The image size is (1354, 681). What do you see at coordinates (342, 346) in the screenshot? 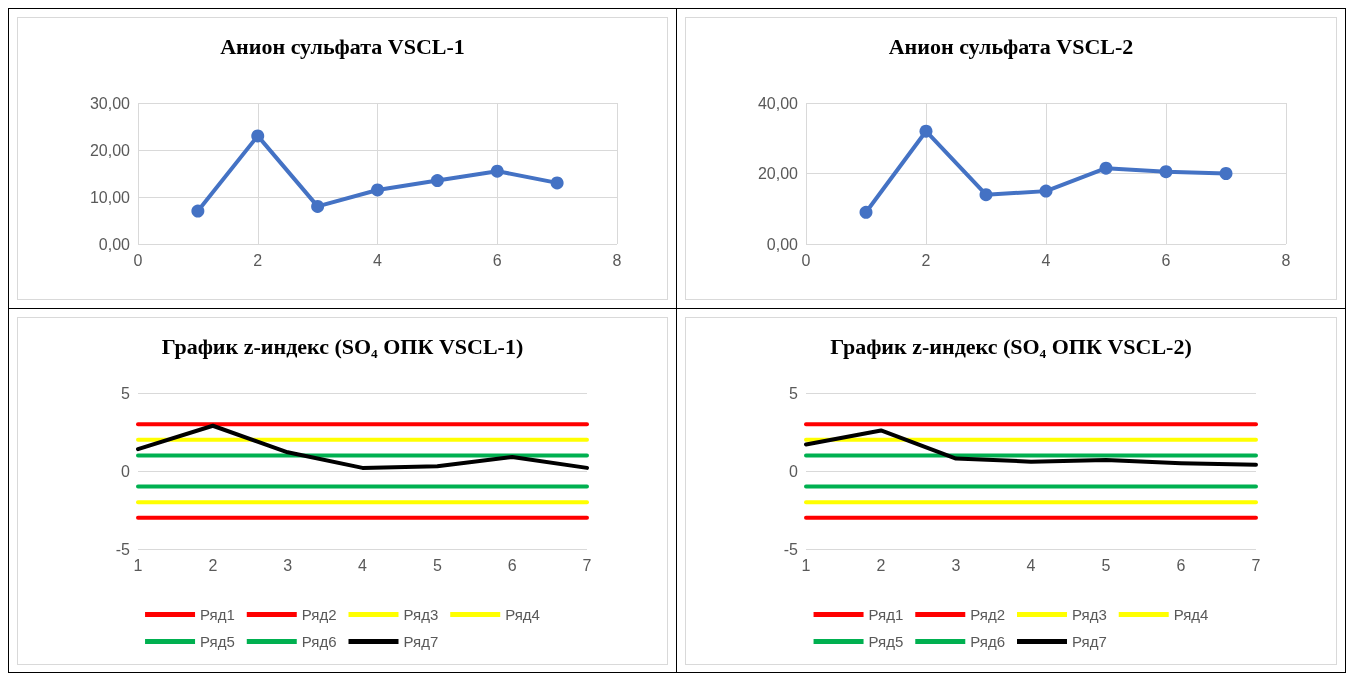
I see `chart-title: График z-индекс (SO₄ ОПК VSCL-1)` at bounding box center [342, 346].